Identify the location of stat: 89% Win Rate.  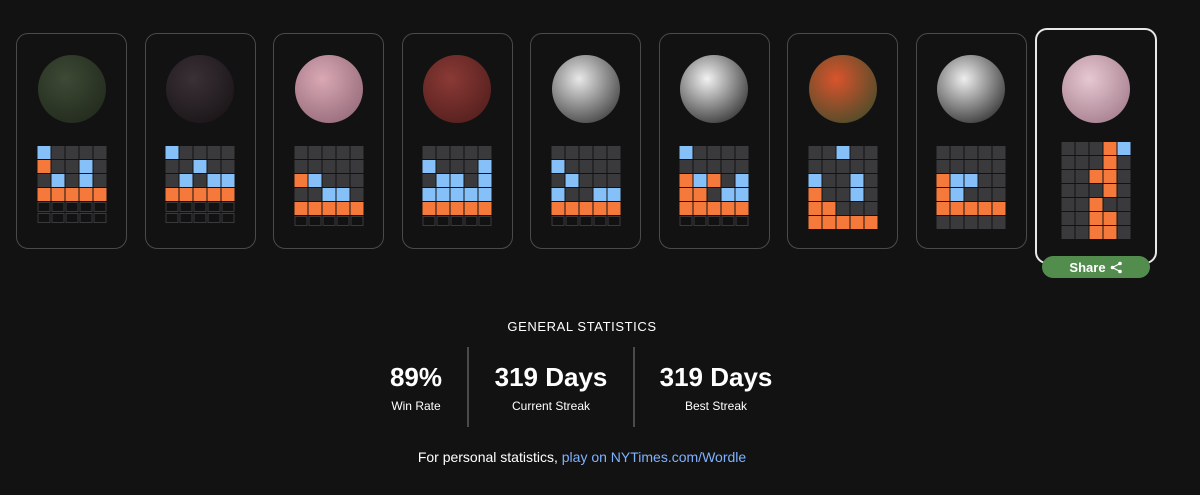
(416, 387).